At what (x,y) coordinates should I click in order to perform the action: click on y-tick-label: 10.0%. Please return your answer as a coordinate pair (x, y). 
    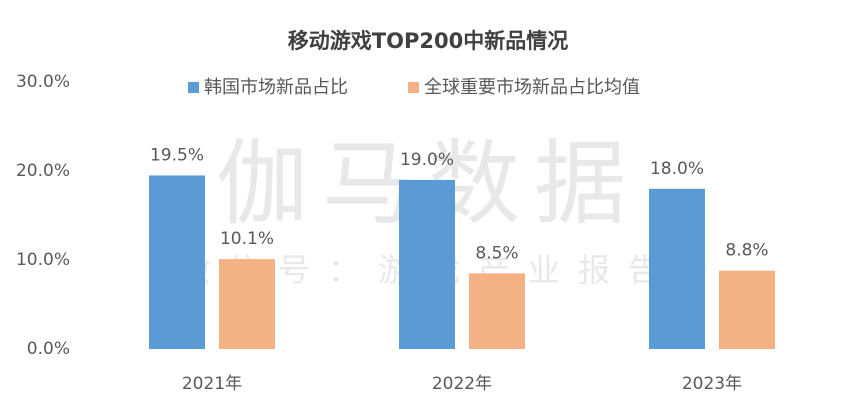
    Looking at the image, I should click on (43, 260).